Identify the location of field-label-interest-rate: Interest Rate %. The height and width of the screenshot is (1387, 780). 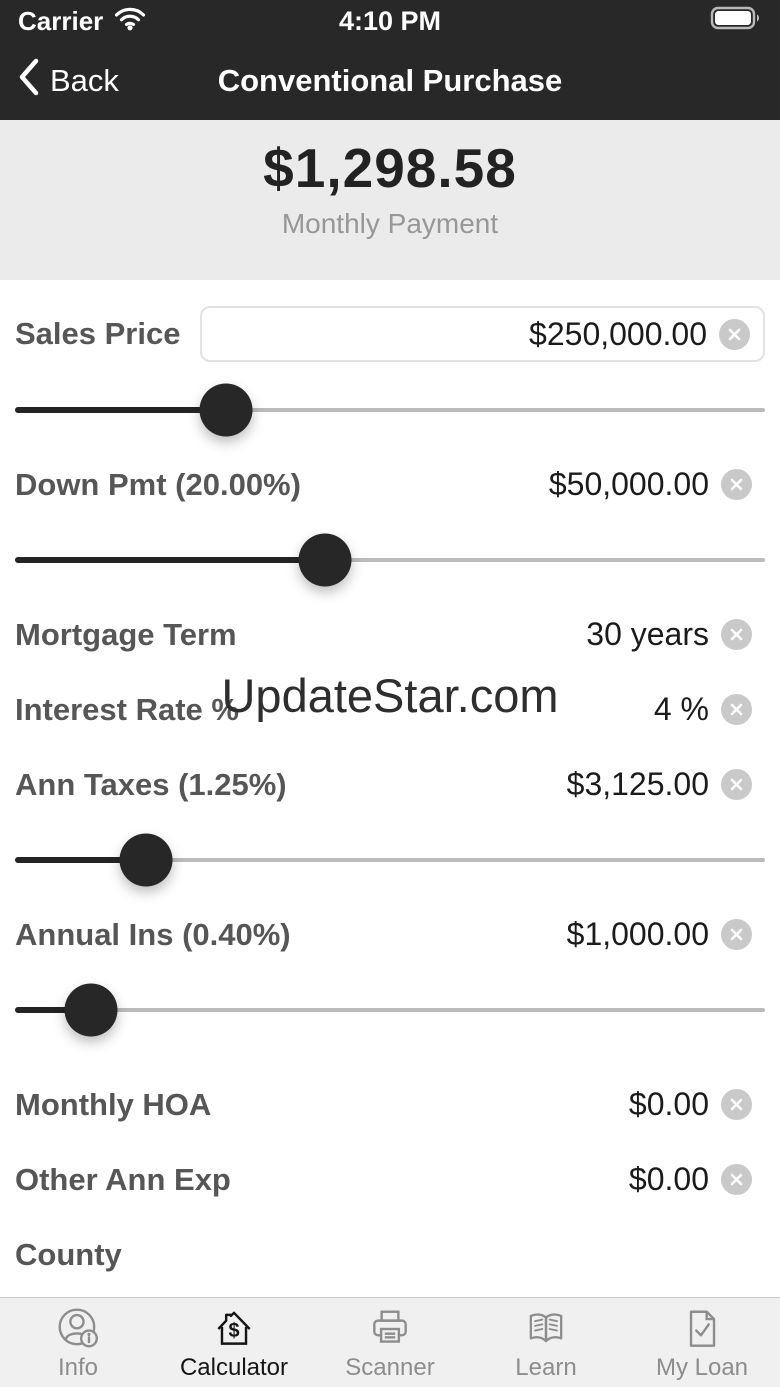
(127, 709).